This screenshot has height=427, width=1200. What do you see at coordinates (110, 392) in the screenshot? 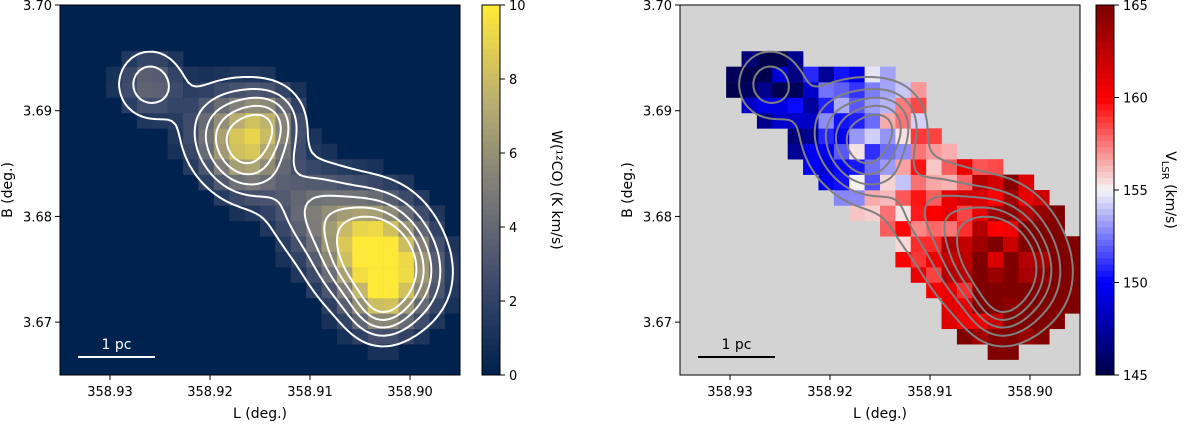
I see `x-tick-label: 358.93` at bounding box center [110, 392].